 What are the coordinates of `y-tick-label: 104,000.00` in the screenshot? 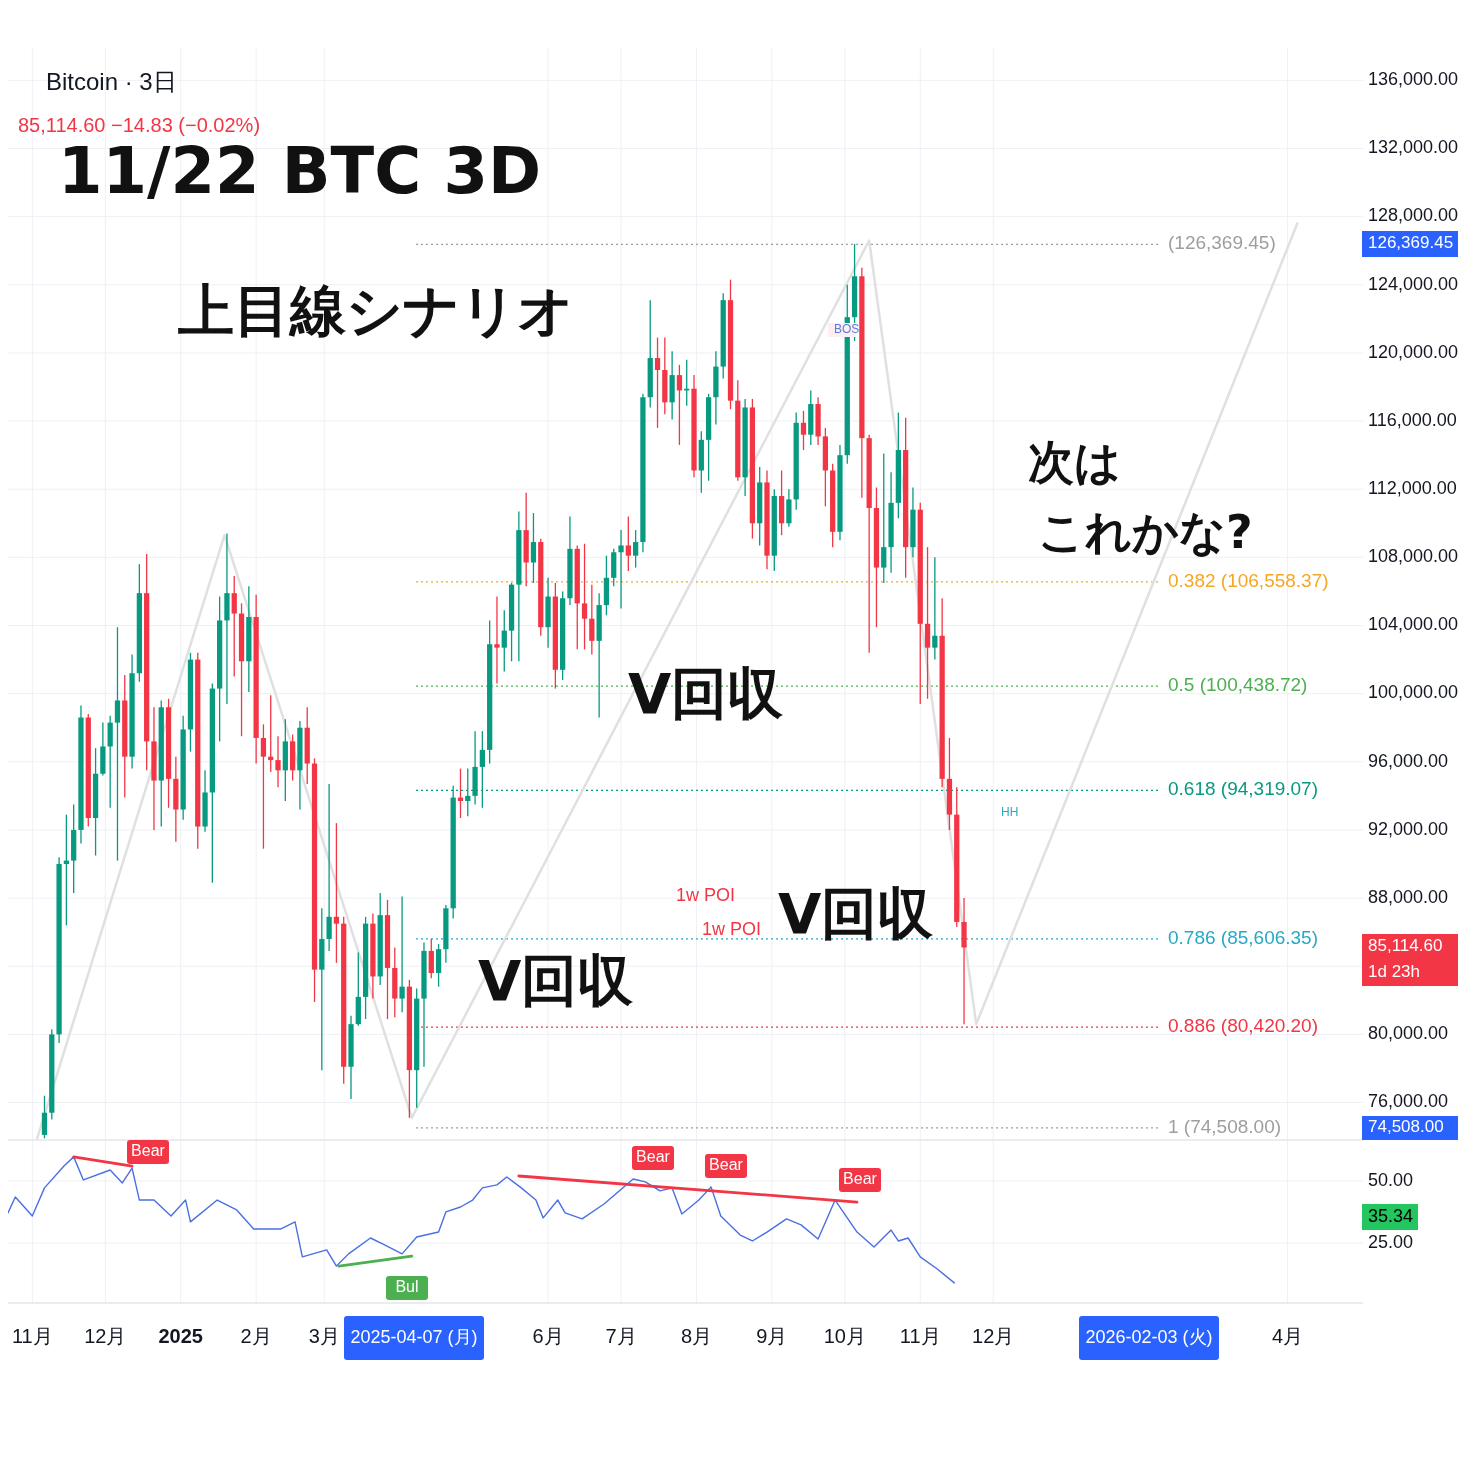 It's located at (1413, 624).